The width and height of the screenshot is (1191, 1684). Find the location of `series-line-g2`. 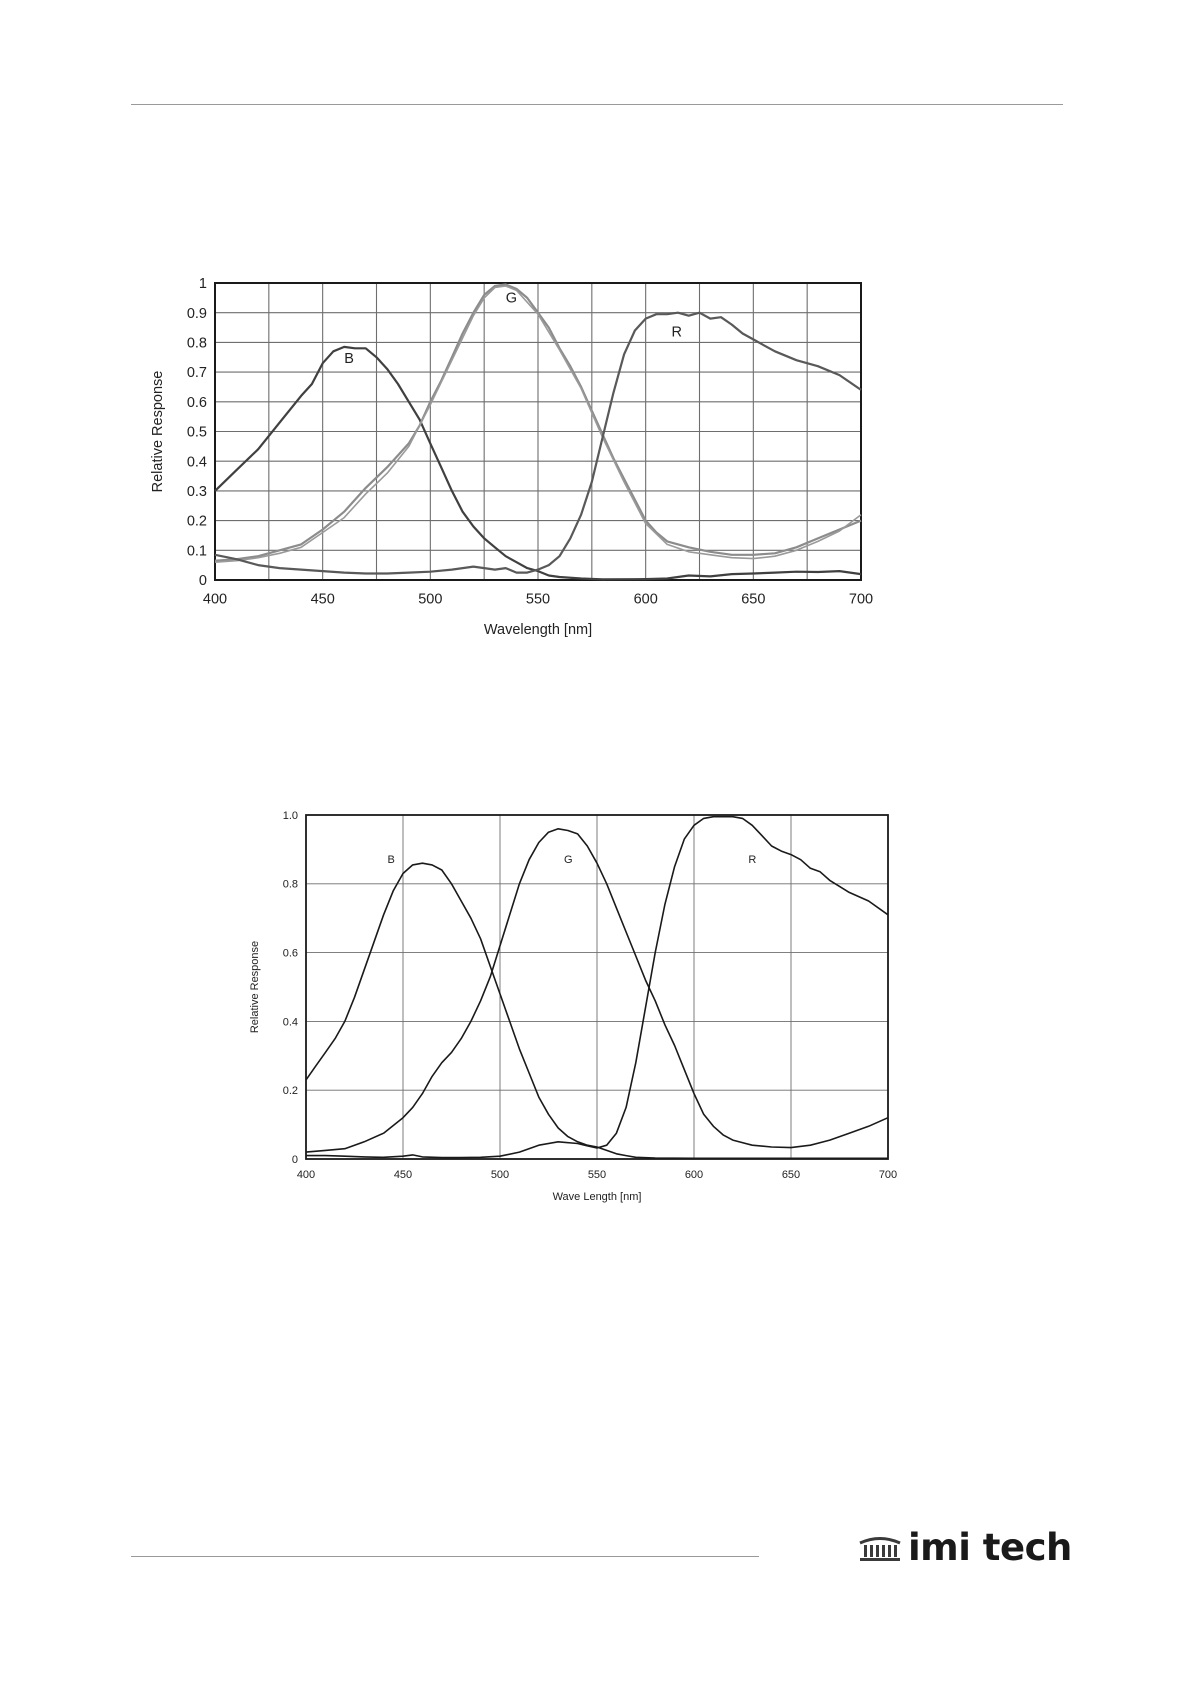

series-line-g2 is located at coordinates (538, 424).